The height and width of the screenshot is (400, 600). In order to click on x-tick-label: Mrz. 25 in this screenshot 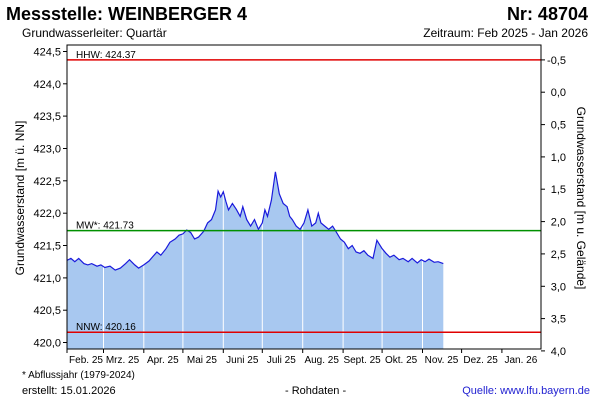, I will do `click(123, 360)`.